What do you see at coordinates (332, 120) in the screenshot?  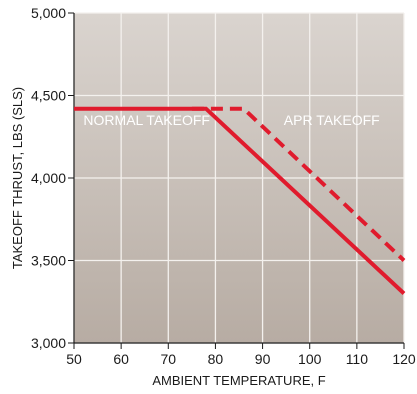 I see `apr-takeoff-label: APR TAKEOFF` at bounding box center [332, 120].